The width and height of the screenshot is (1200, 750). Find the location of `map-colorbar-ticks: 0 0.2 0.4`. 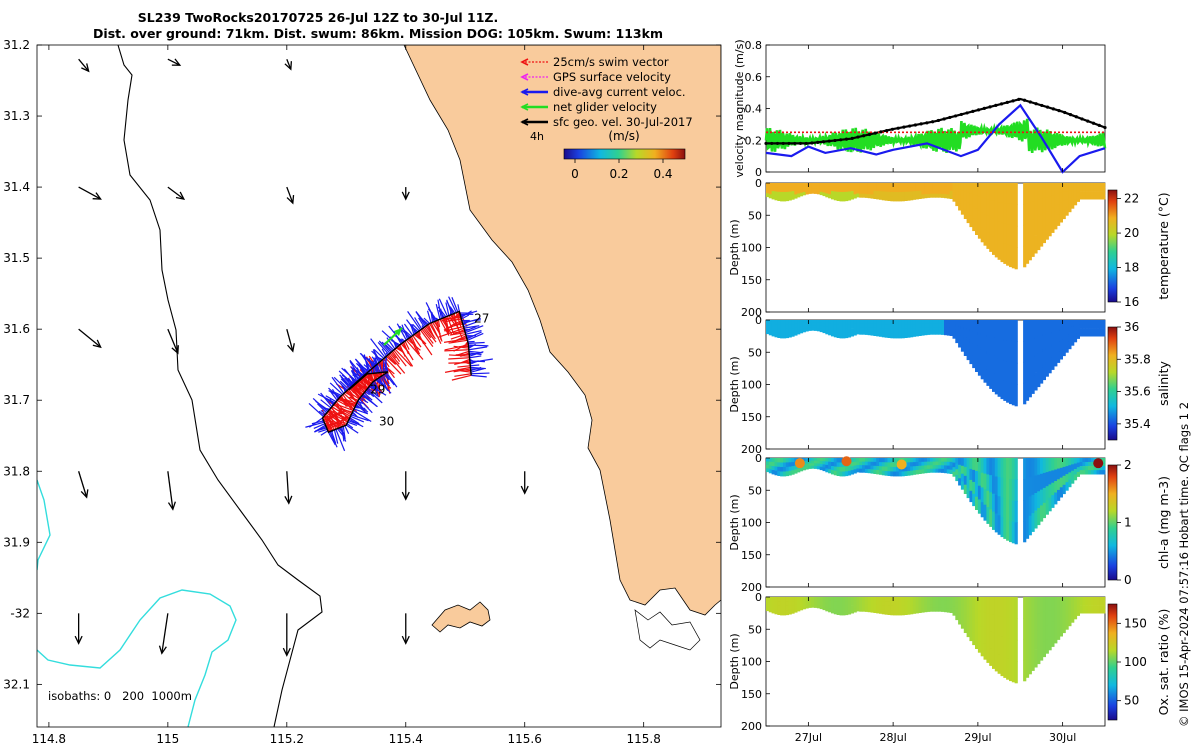

map-colorbar-ticks: 0 0.2 0.4 is located at coordinates (622, 170).